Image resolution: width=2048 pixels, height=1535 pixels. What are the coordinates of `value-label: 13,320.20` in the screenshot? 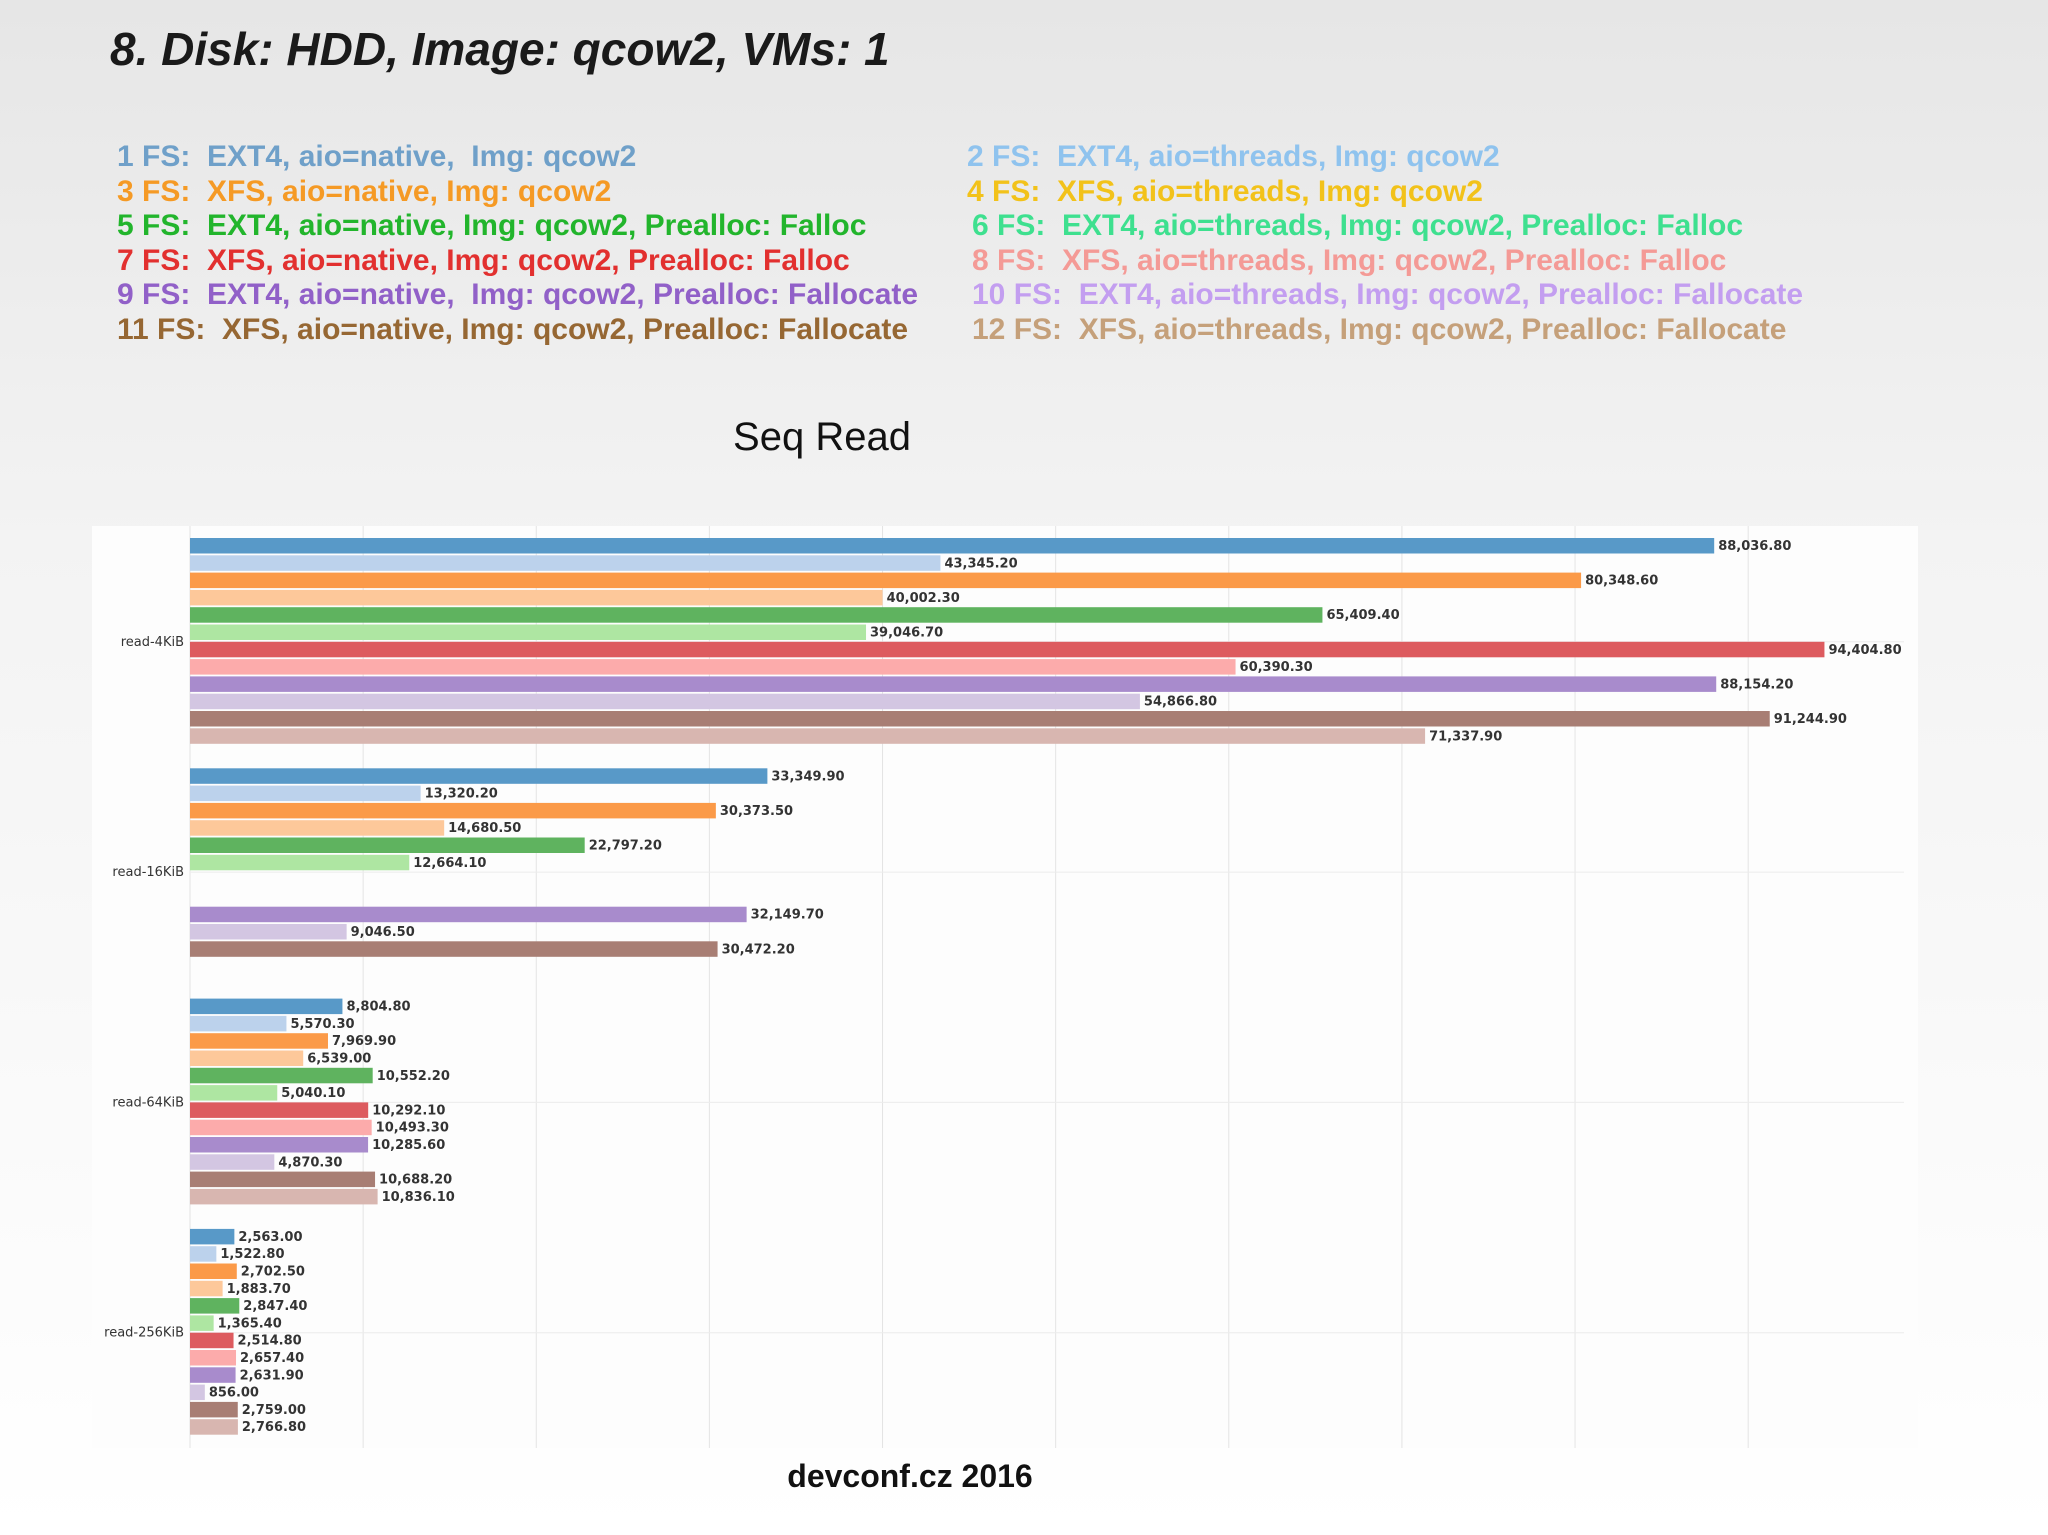 It's located at (461, 794).